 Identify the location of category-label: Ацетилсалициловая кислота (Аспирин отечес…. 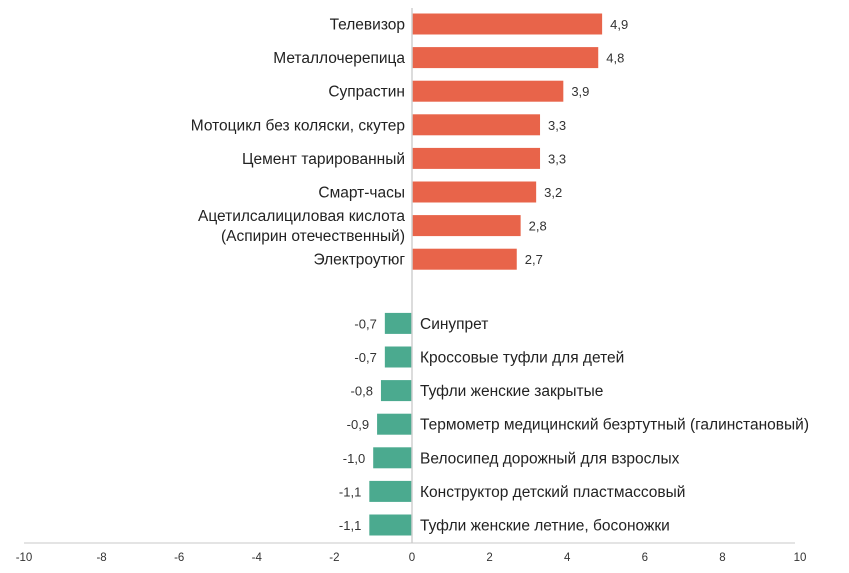
(301, 226).